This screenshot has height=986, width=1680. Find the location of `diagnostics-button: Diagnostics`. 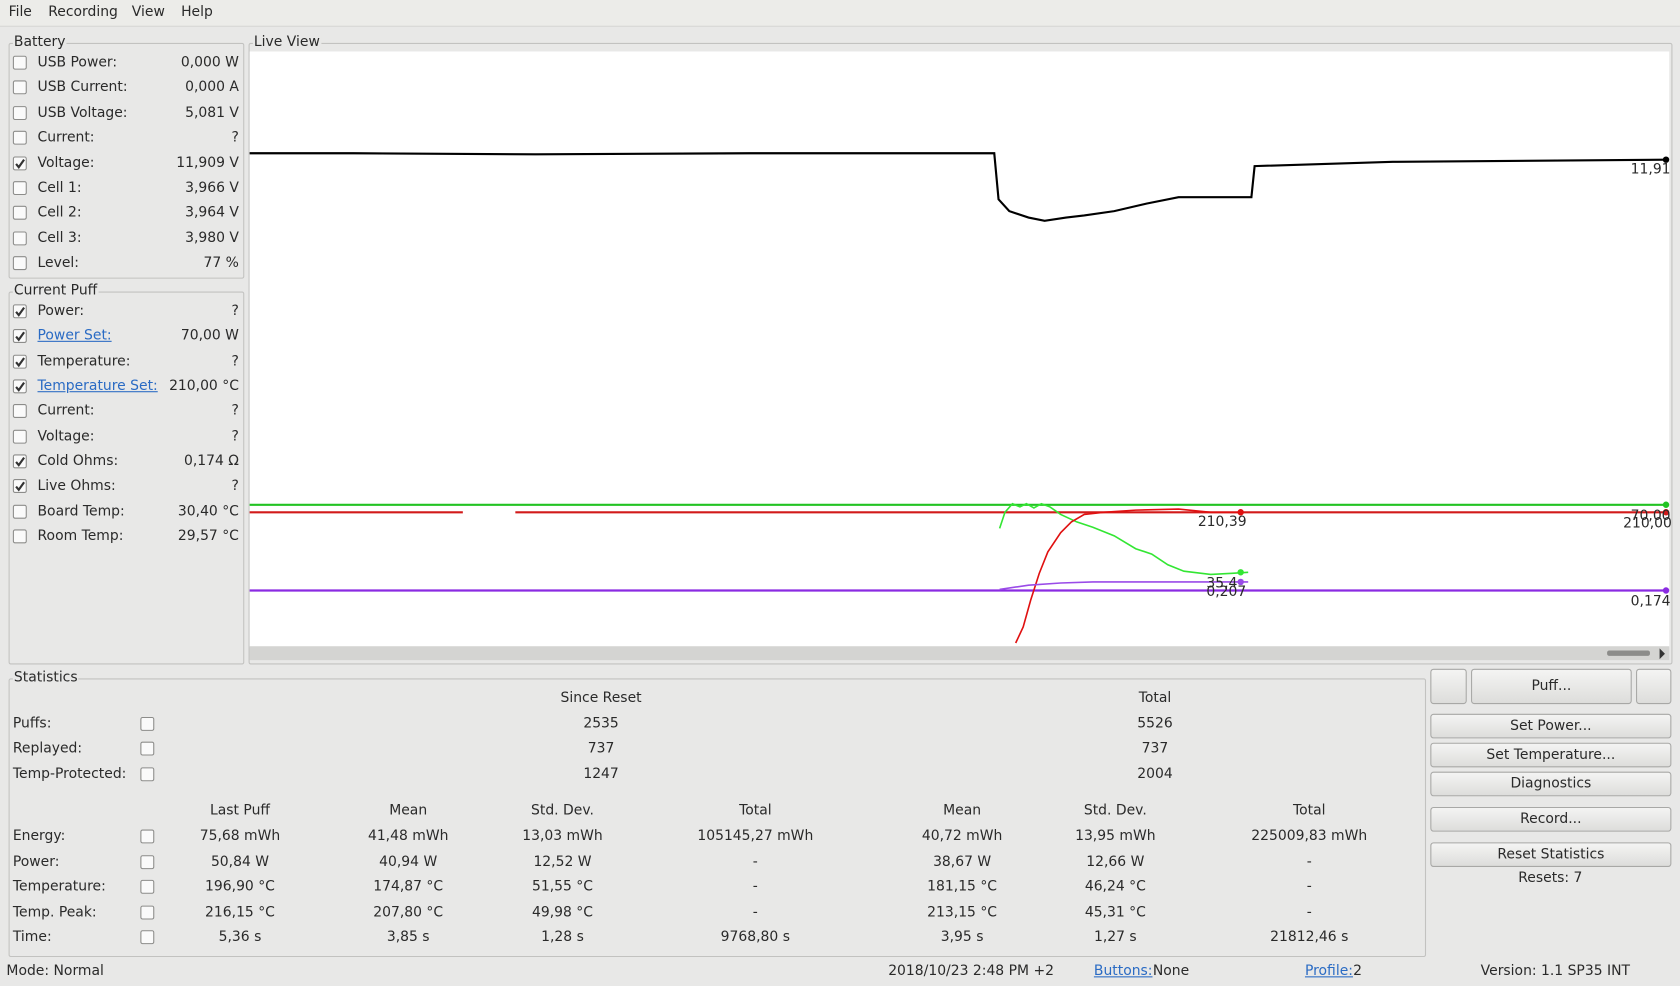

diagnostics-button: Diagnostics is located at coordinates (1551, 784).